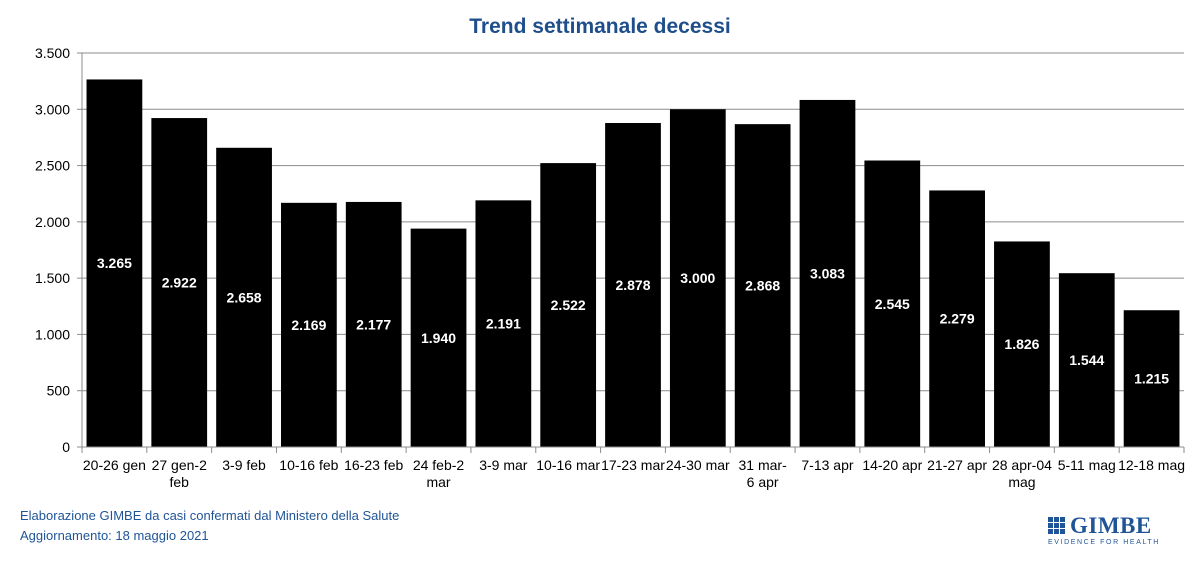 The height and width of the screenshot is (563, 1200). What do you see at coordinates (633, 465) in the screenshot?
I see `x-tick-label: 17-23 mar` at bounding box center [633, 465].